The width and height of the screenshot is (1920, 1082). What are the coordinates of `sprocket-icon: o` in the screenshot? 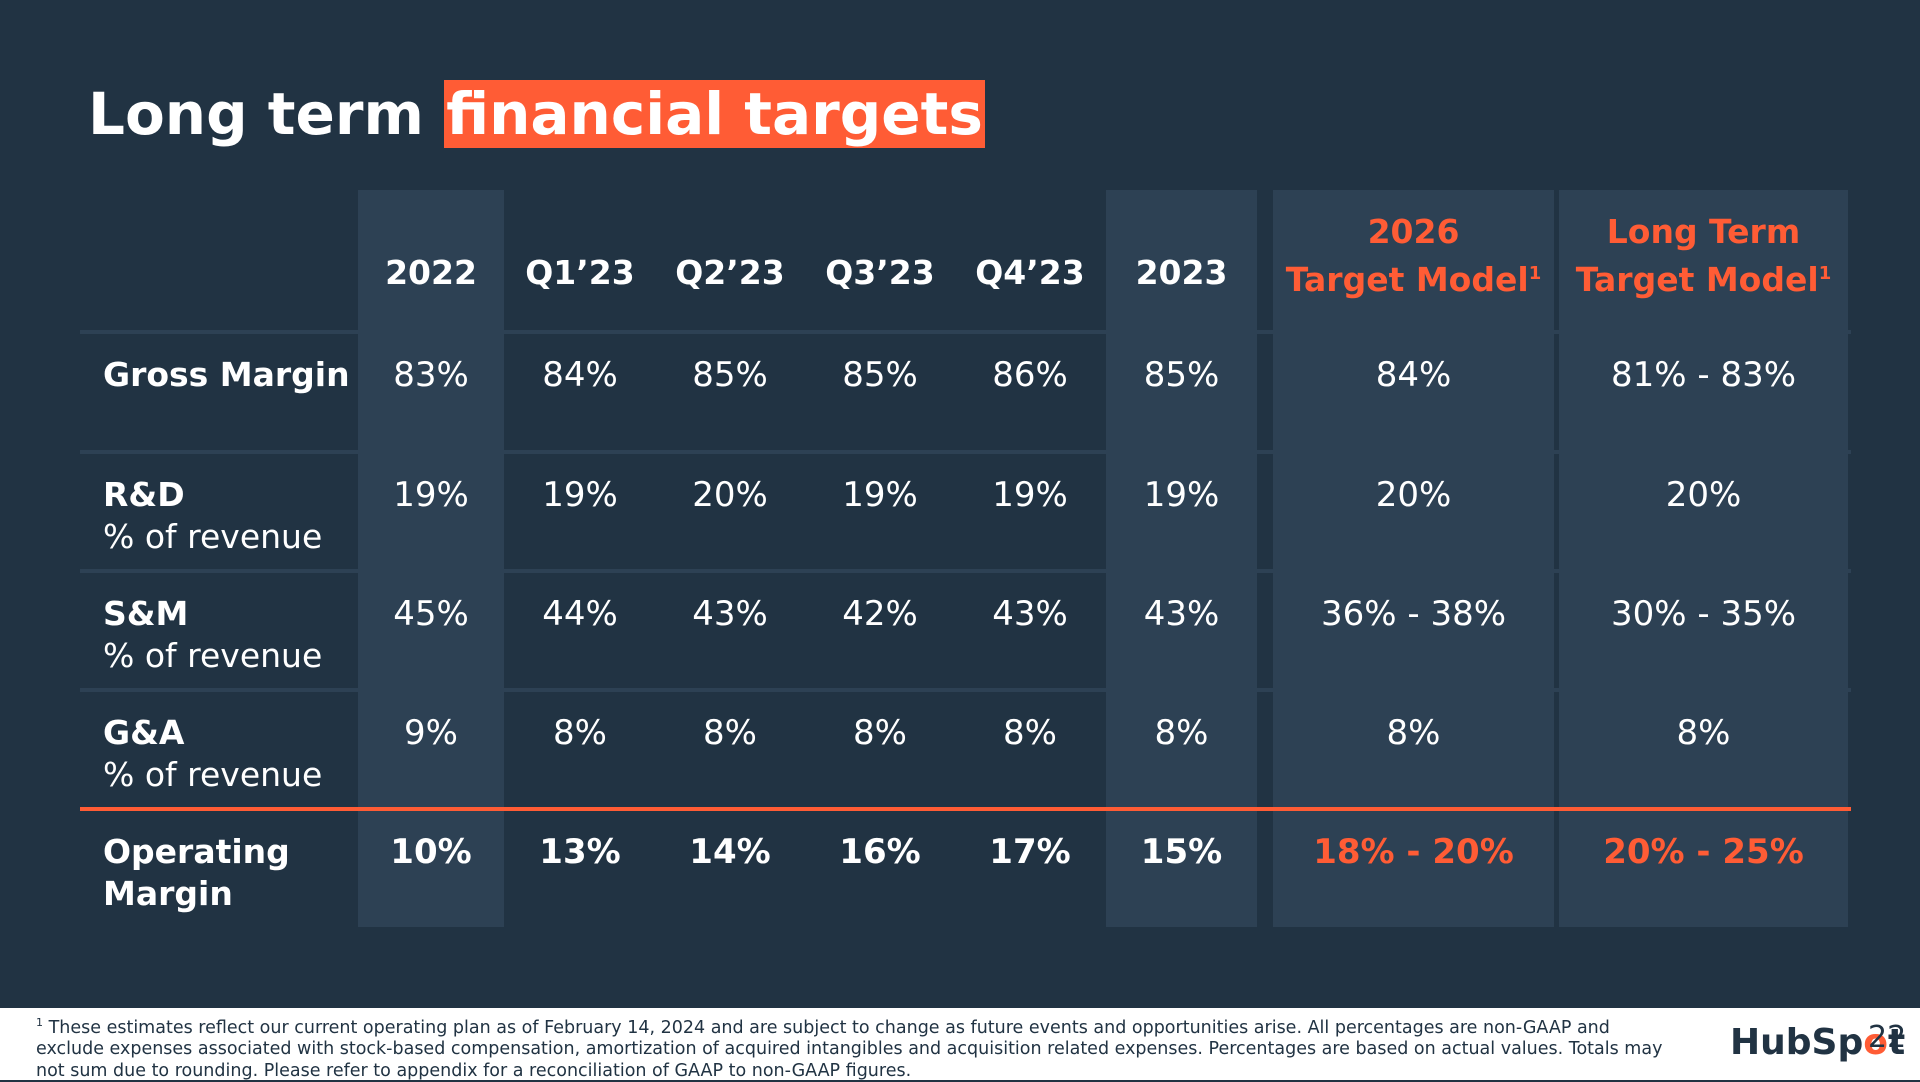 It's located at (1875, 1042).